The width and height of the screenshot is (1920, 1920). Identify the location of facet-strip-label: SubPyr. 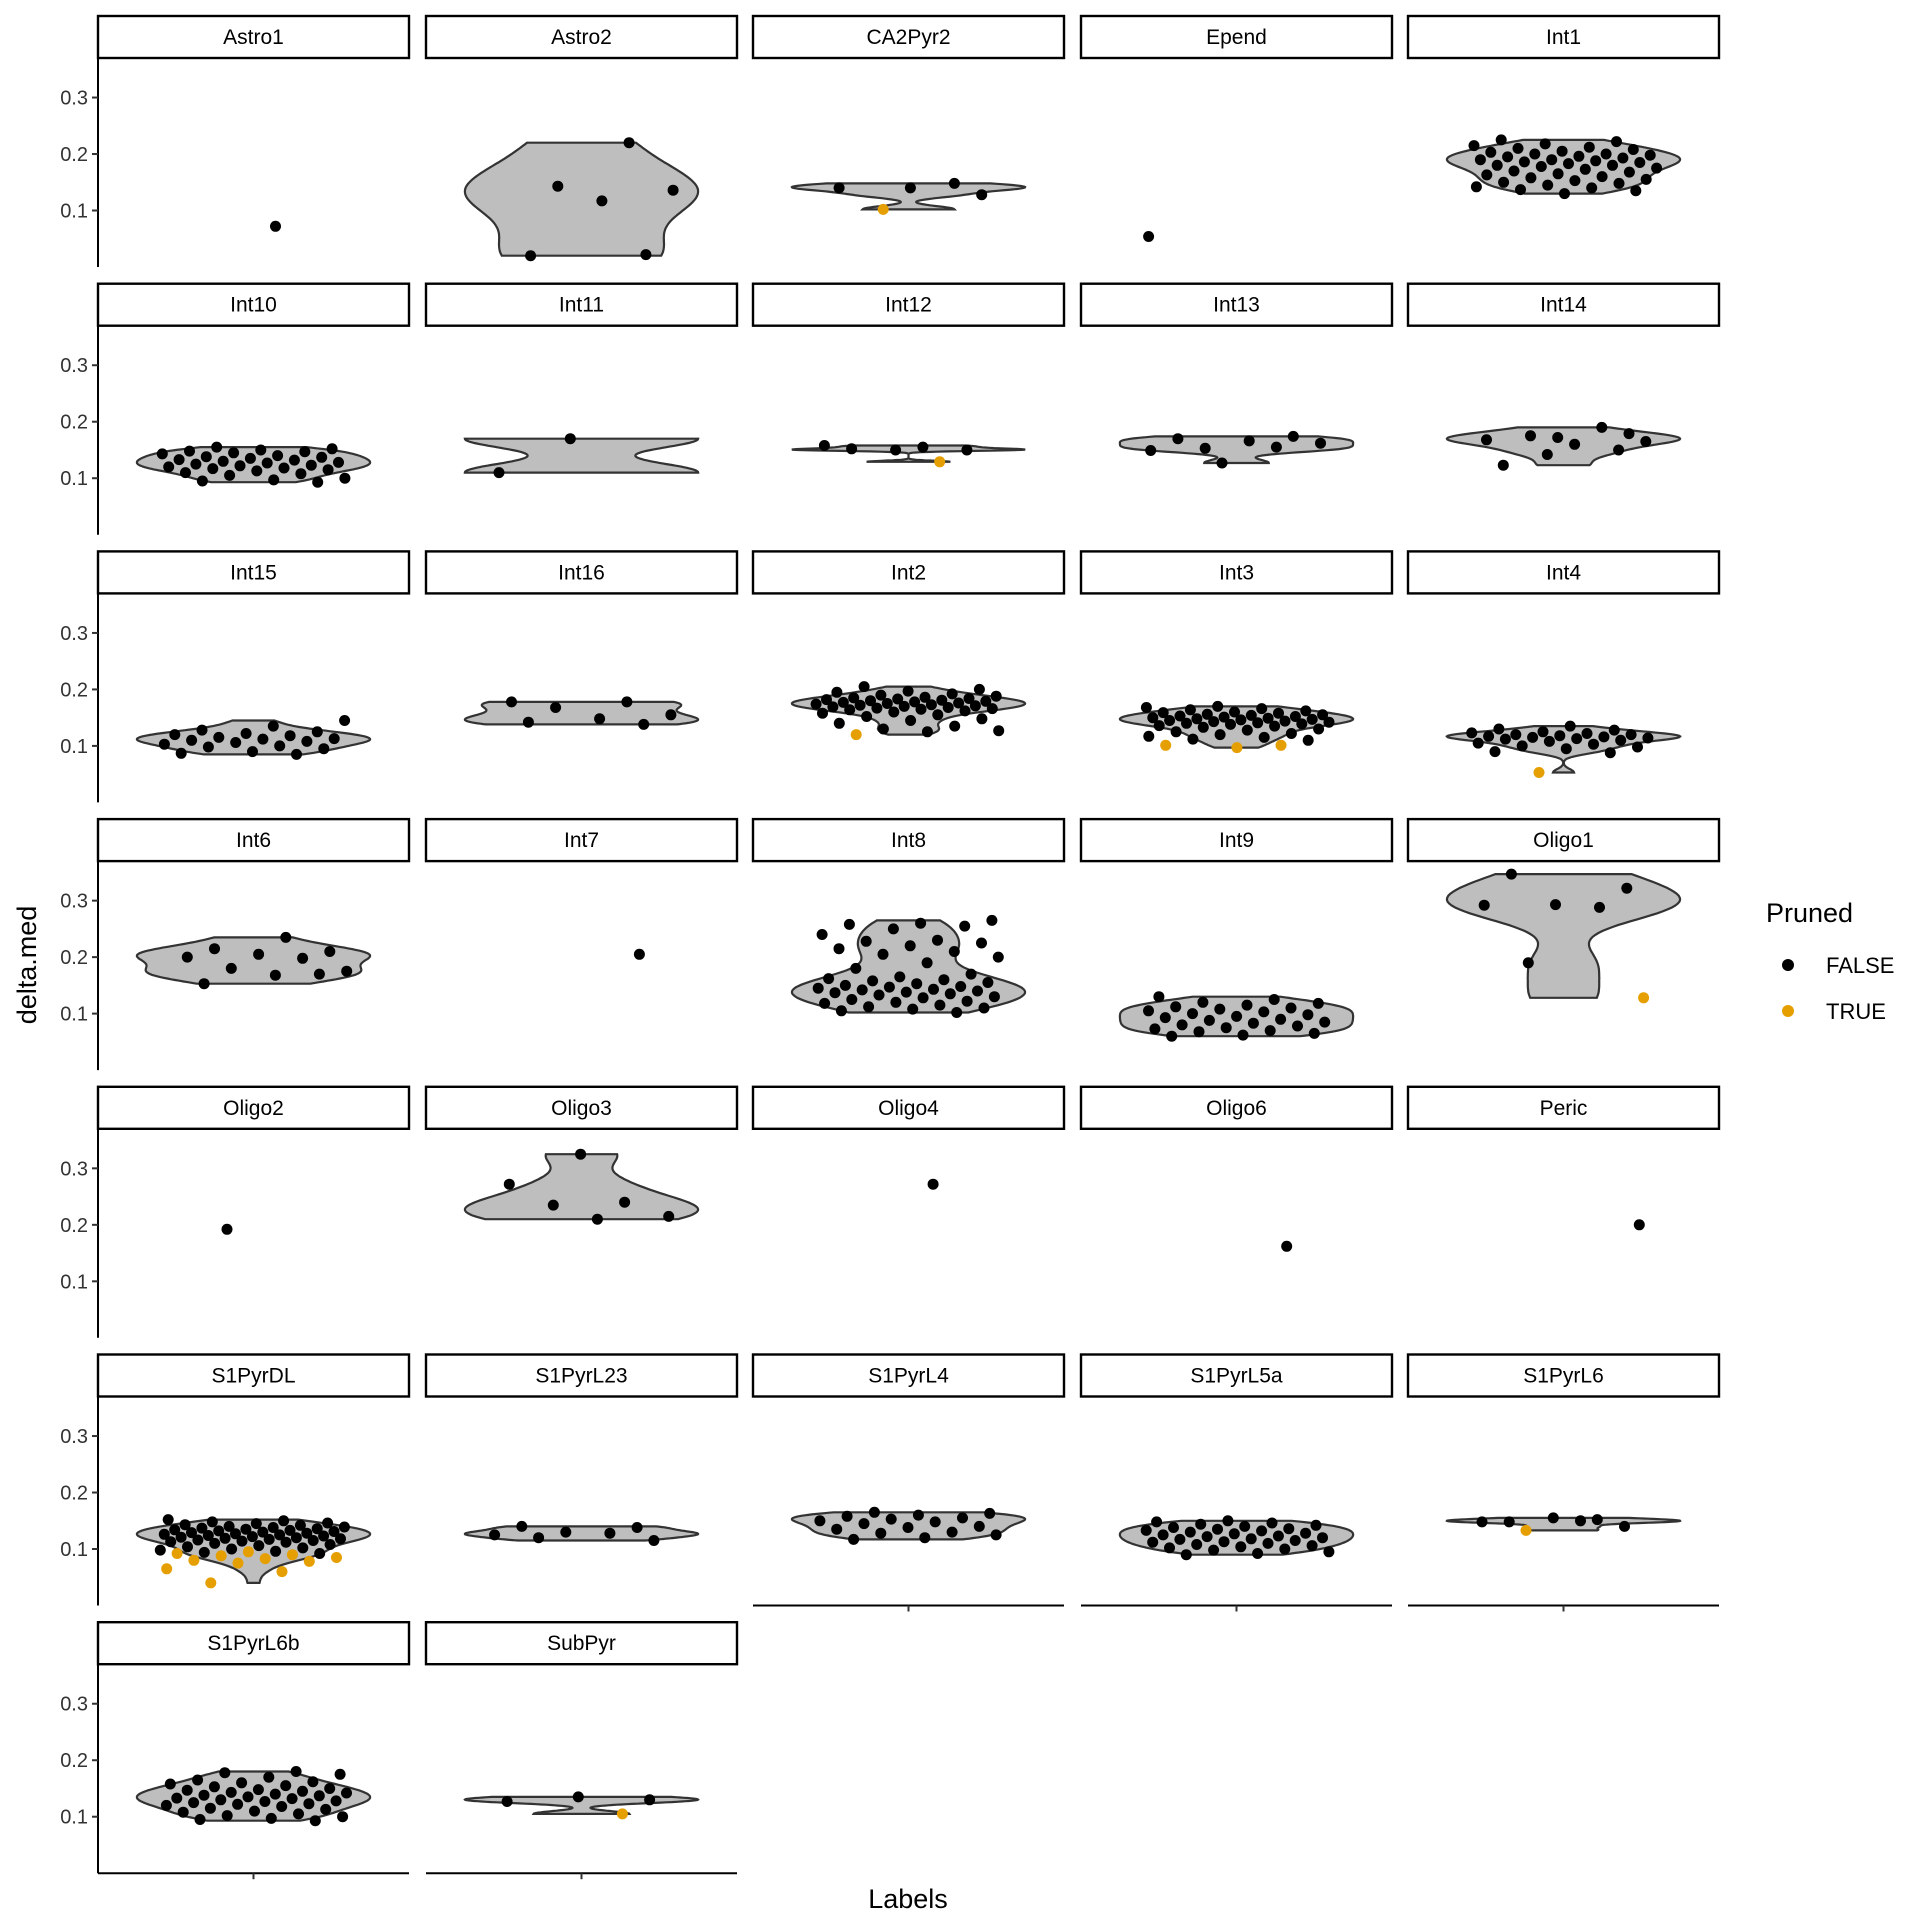
(581, 1643).